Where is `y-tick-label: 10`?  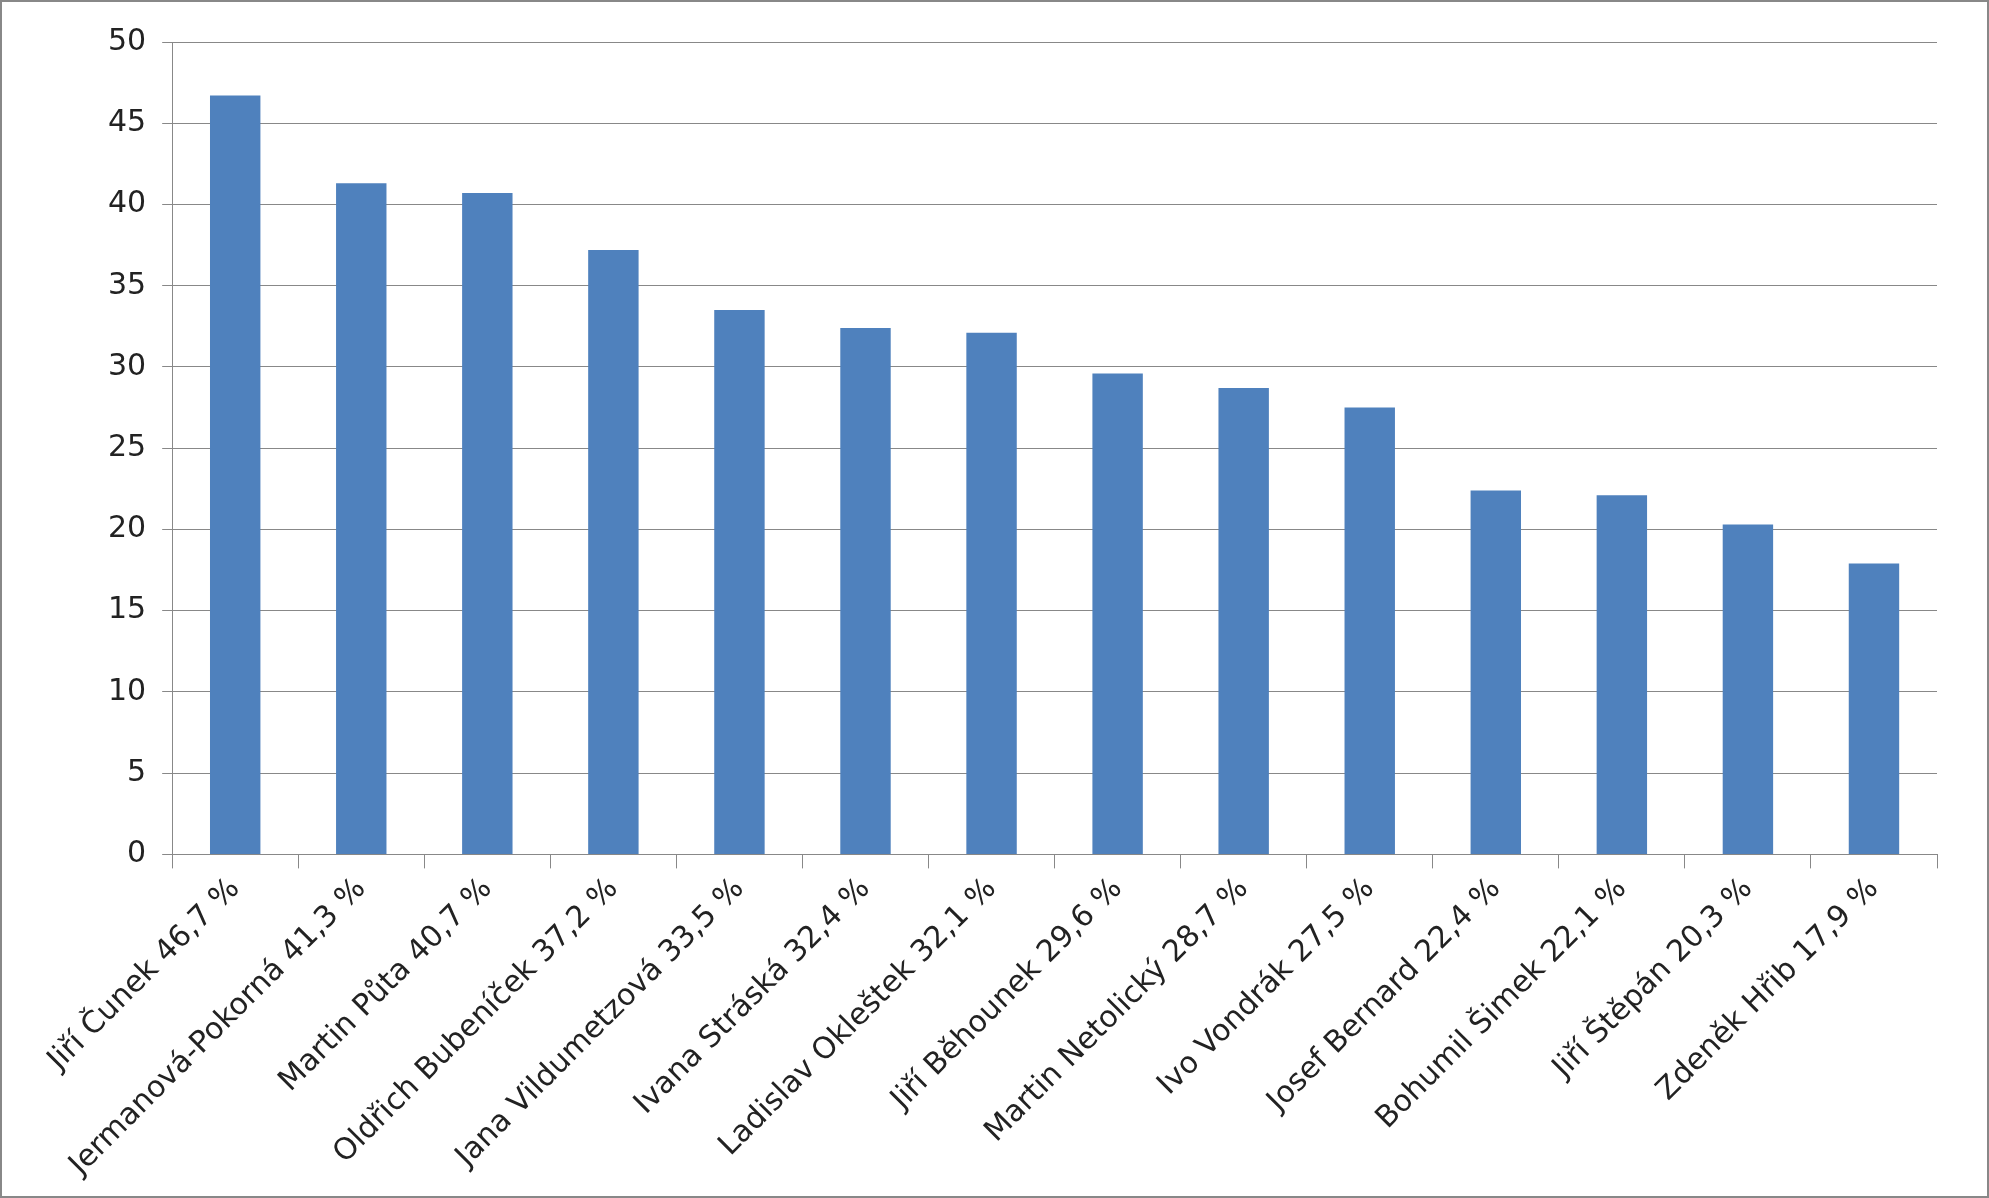 y-tick-label: 10 is located at coordinates (127, 689).